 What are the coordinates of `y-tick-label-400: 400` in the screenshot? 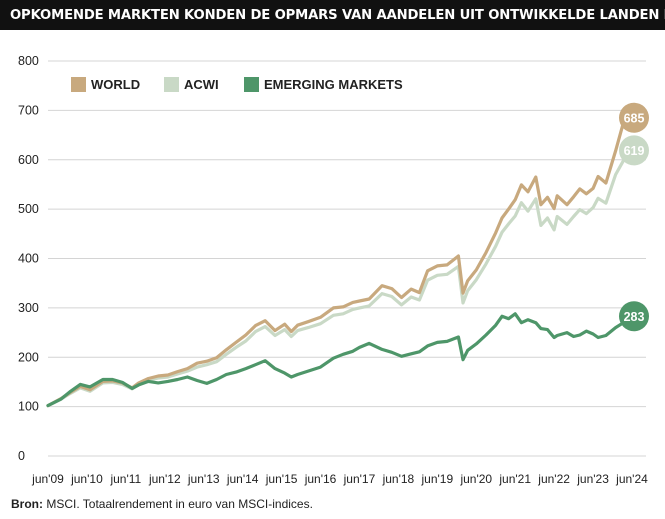 It's located at (28, 259).